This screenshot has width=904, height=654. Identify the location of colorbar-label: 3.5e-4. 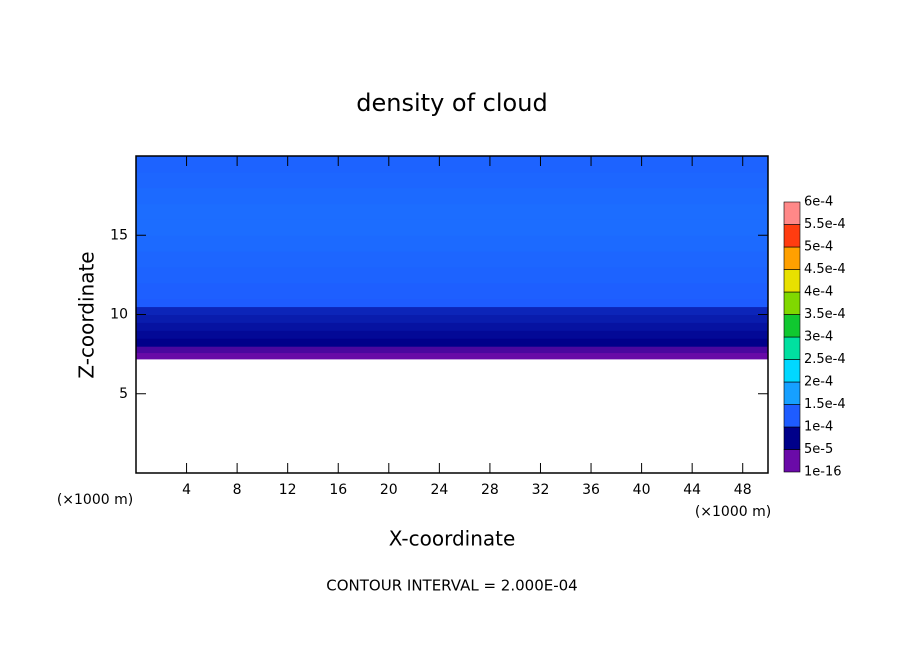
(825, 314).